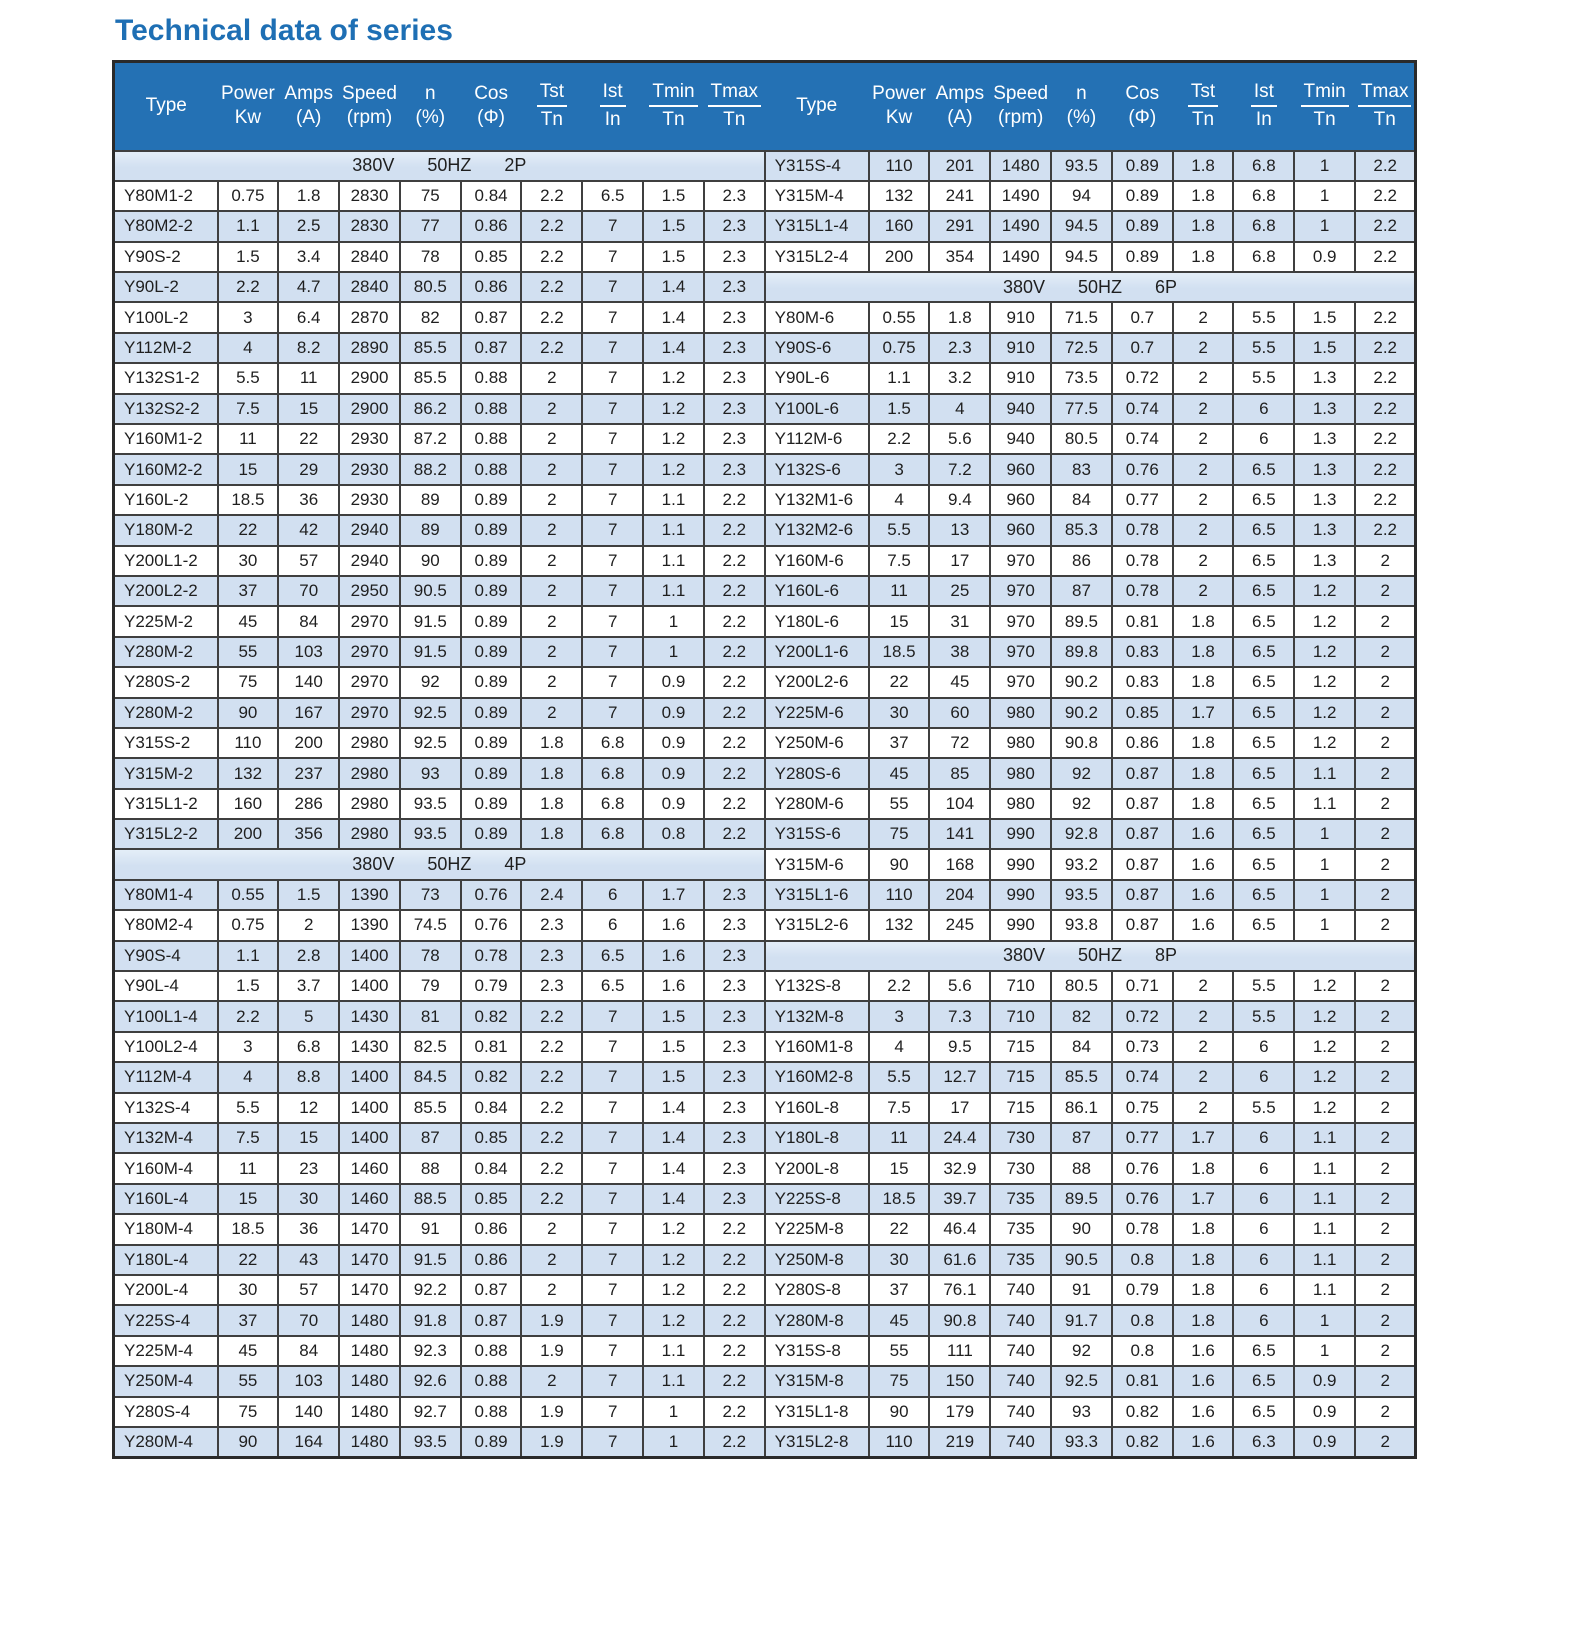 This screenshot has height=1635, width=1575. I want to click on value-cell: 70, so click(309, 591).